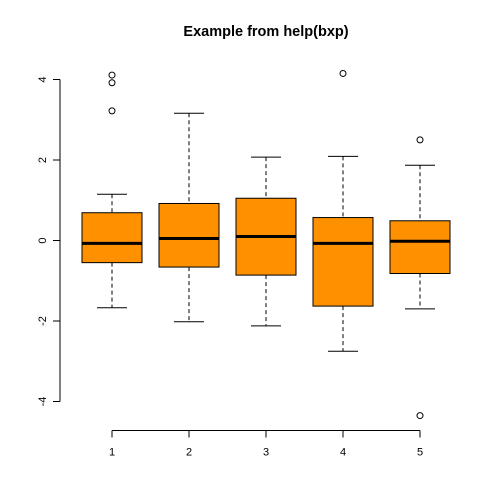  What do you see at coordinates (43, 402) in the screenshot?
I see `y-tick-label: -4` at bounding box center [43, 402].